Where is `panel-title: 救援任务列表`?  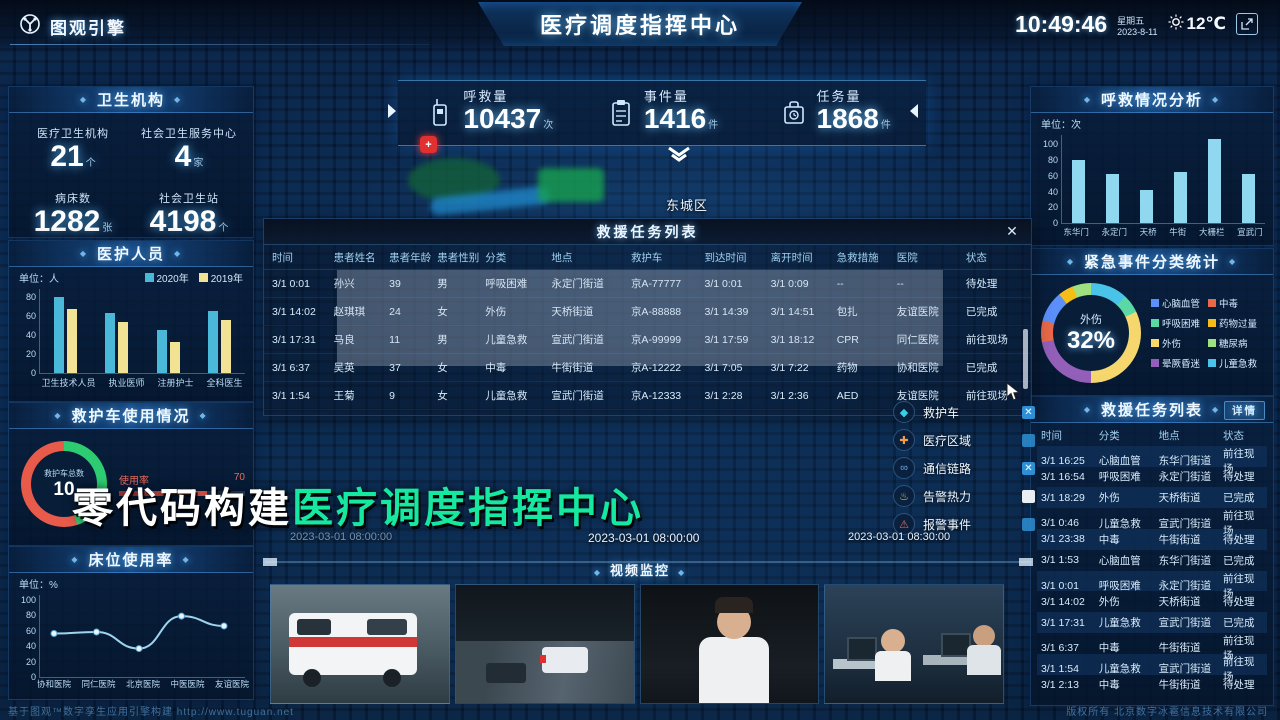
panel-title: 救援任务列表 is located at coordinates (1151, 410).